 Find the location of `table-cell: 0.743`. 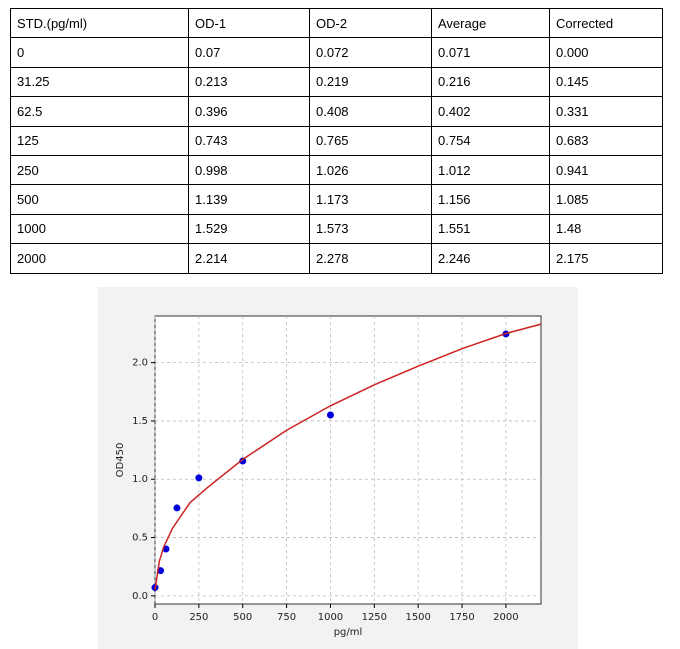

table-cell: 0.743 is located at coordinates (249, 140).